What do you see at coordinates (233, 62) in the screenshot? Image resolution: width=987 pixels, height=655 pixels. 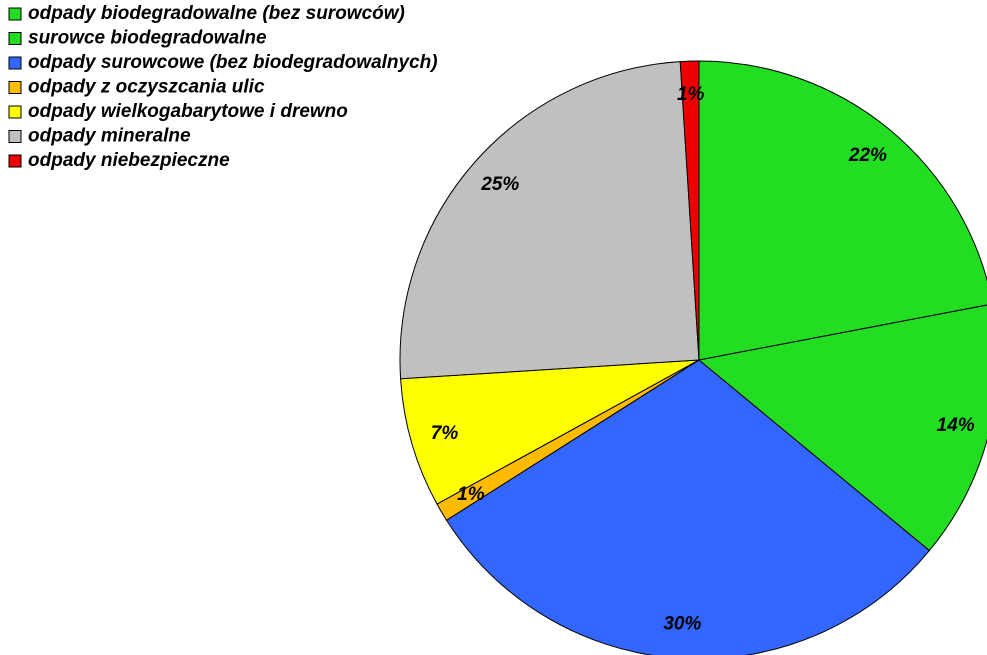 I see `legend-label: odpady surowcowe (bez biodegradowalnych)` at bounding box center [233, 62].